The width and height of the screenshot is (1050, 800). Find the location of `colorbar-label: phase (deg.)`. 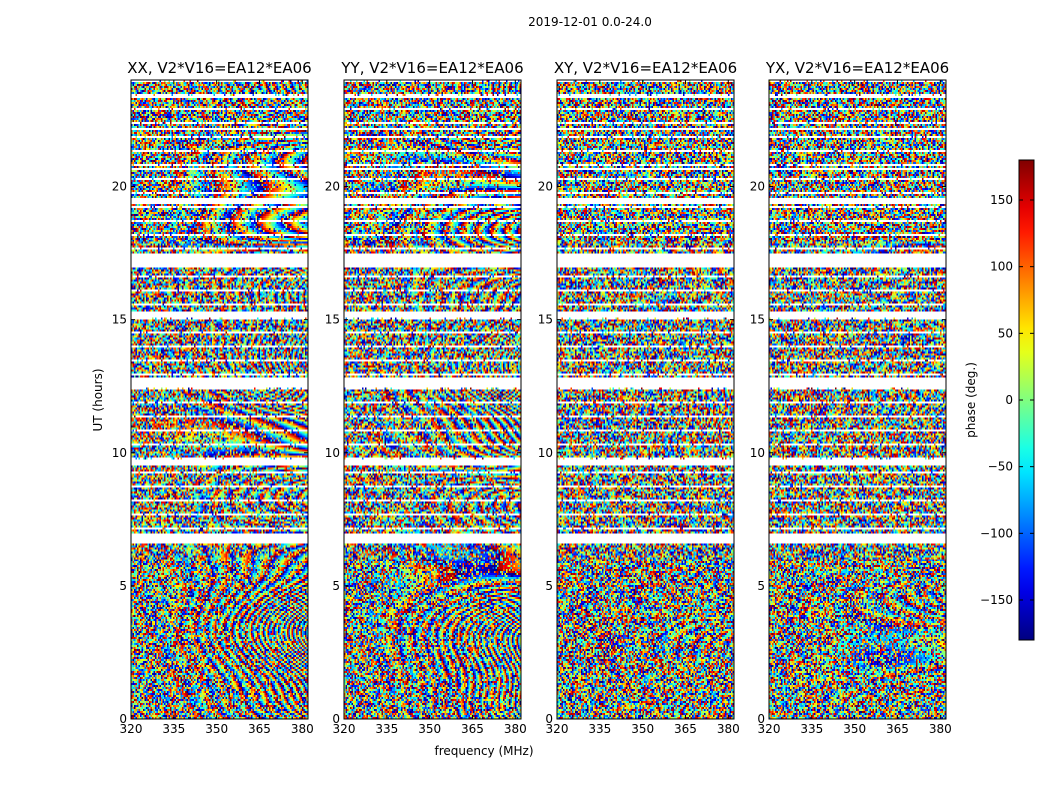

colorbar-label: phase (deg.) is located at coordinates (971, 400).